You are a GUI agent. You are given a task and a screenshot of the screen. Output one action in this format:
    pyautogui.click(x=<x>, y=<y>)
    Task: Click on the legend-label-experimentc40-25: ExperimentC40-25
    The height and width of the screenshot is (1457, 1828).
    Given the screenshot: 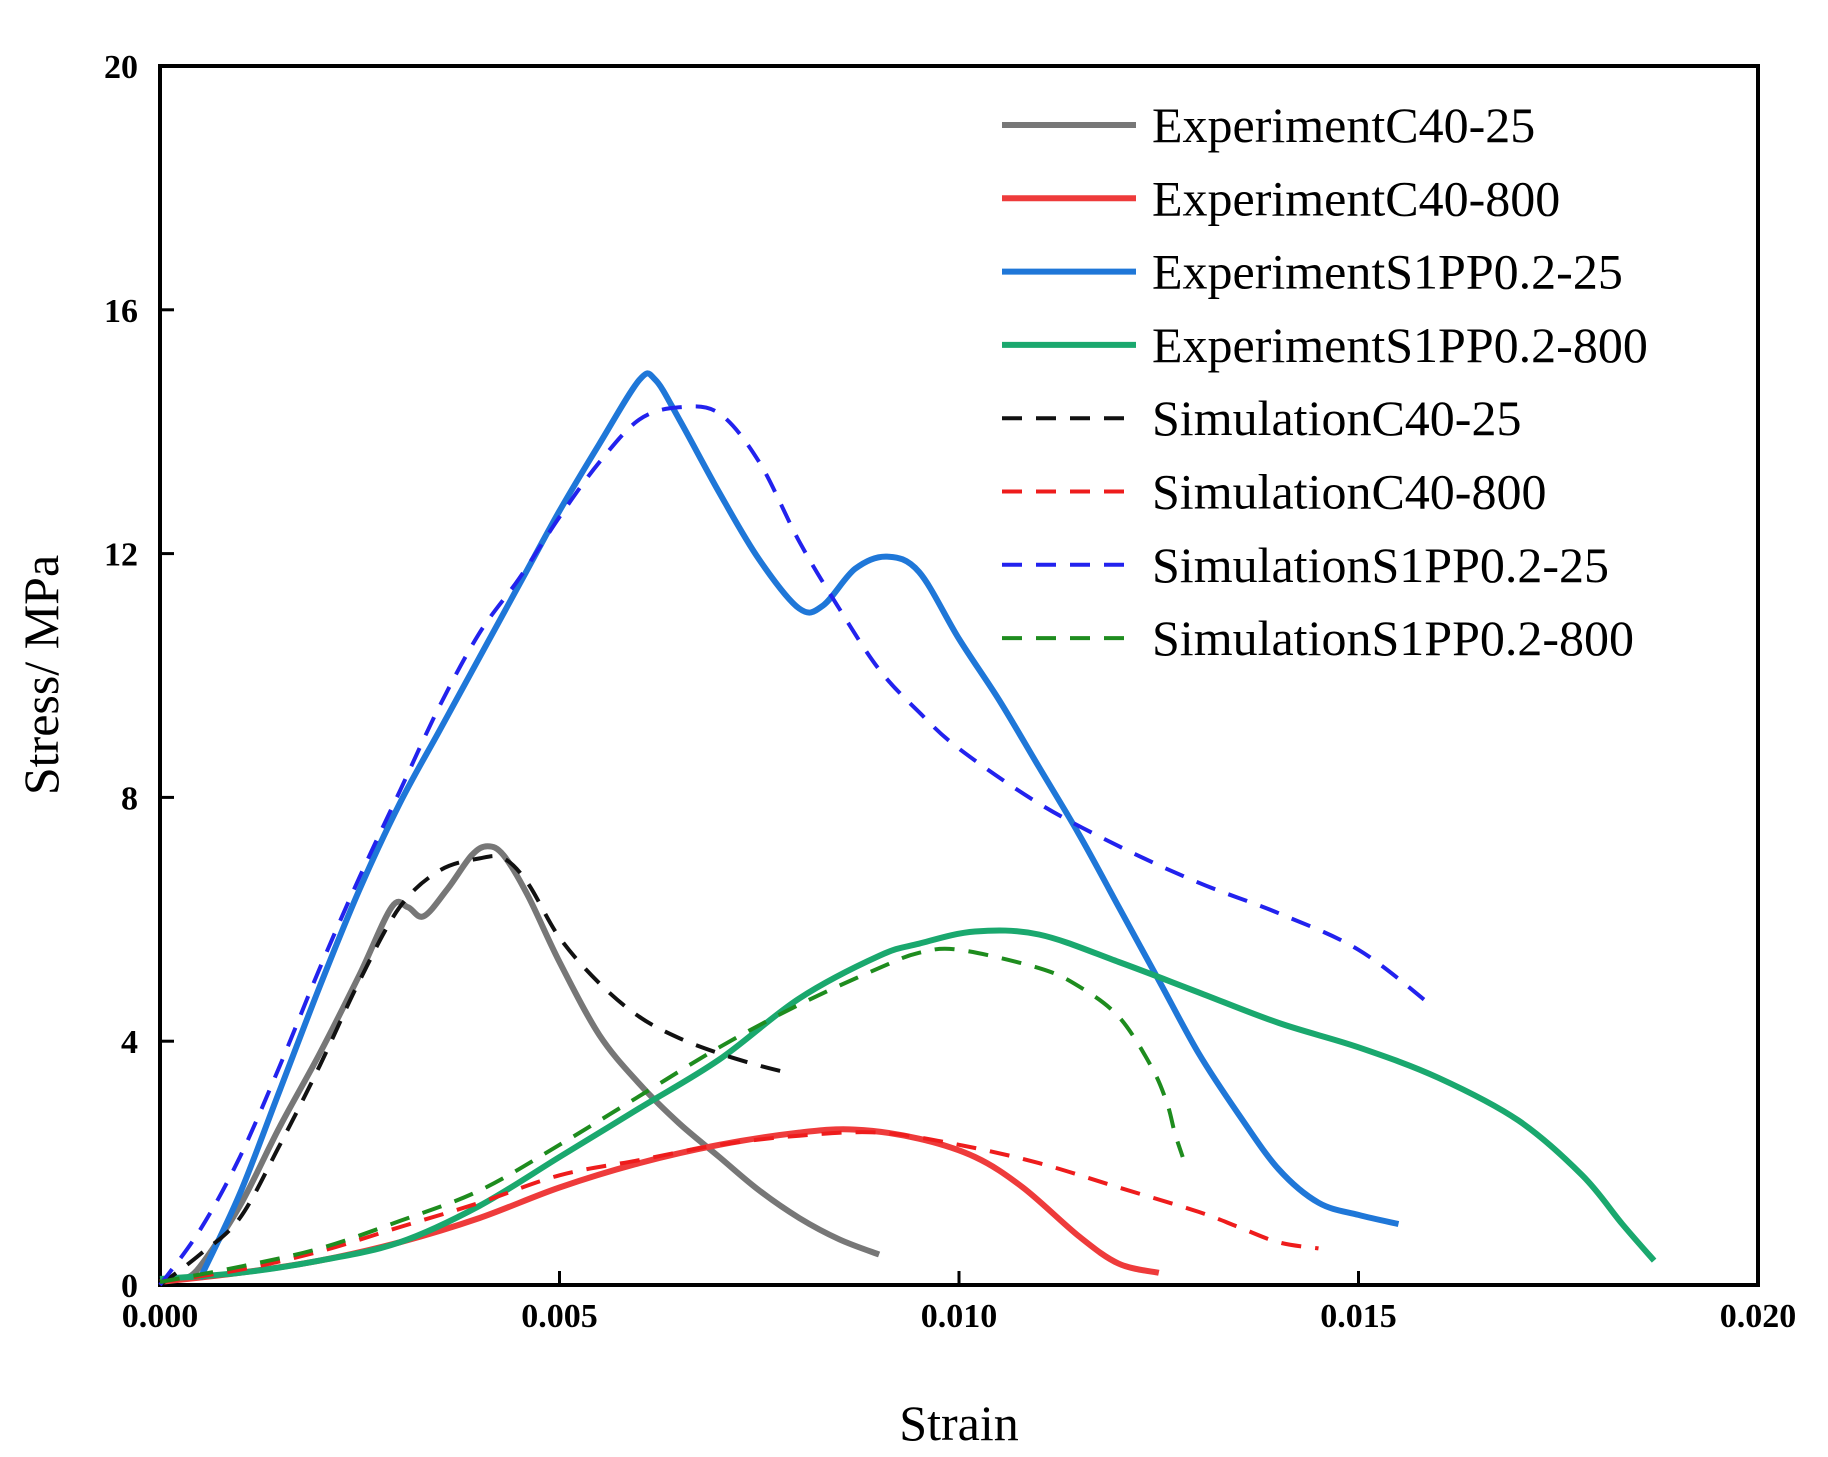 What is the action you would take?
    pyautogui.click(x=1343, y=125)
    